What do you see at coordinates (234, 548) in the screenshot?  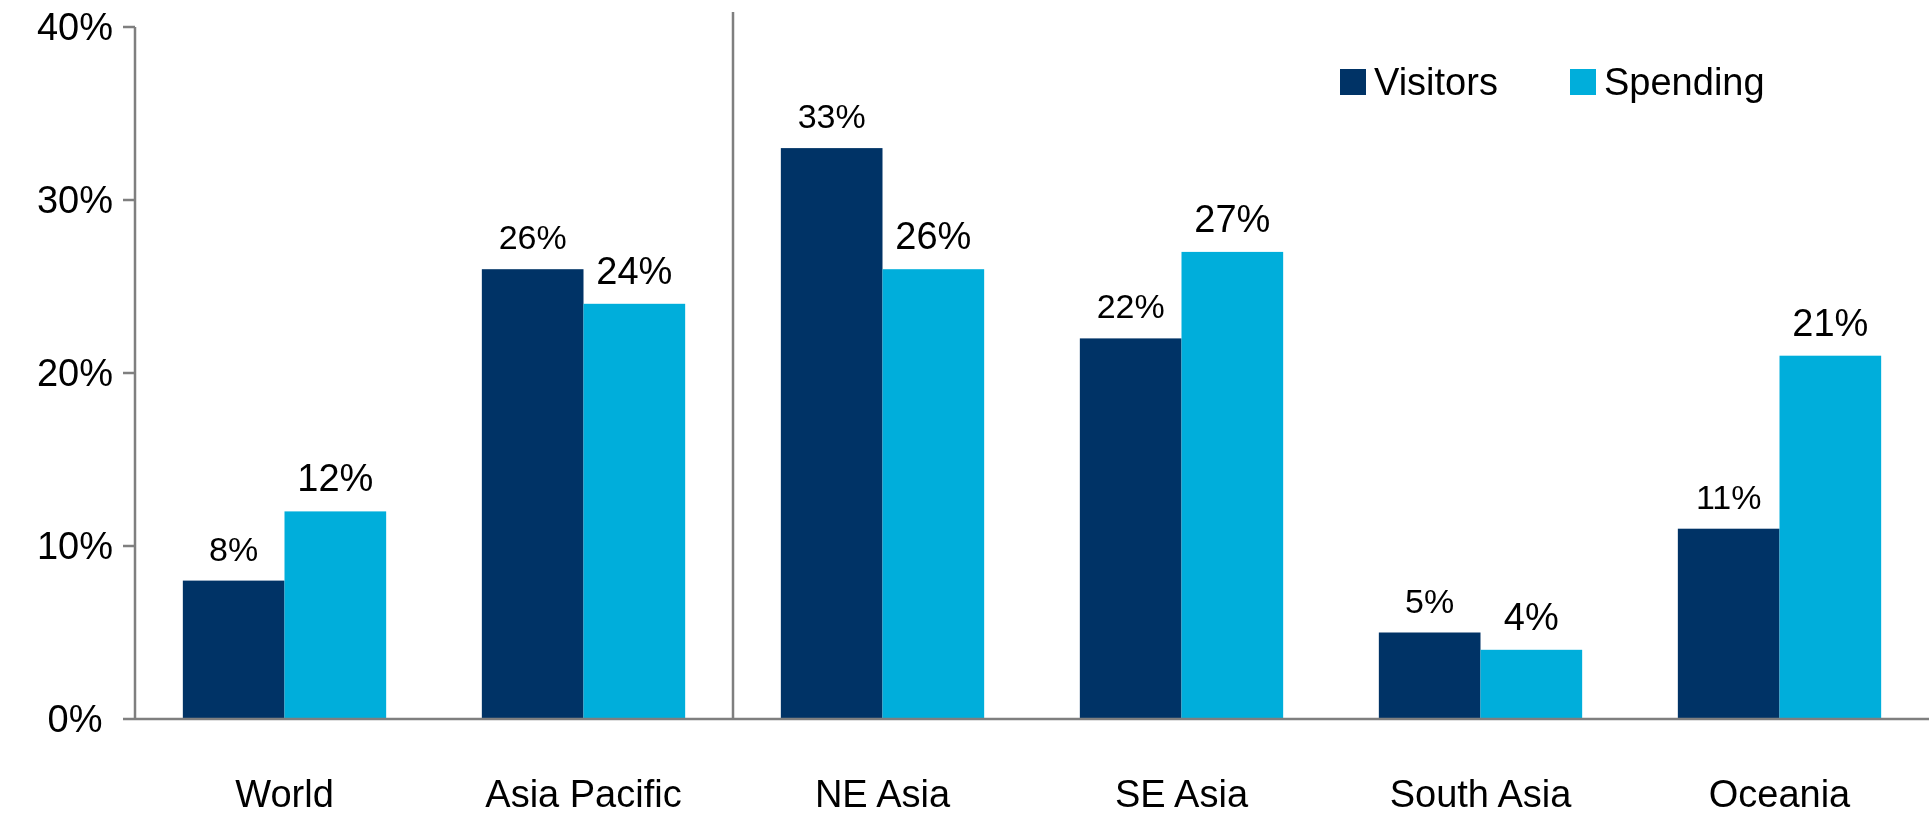 I see `data-label: 8%` at bounding box center [234, 548].